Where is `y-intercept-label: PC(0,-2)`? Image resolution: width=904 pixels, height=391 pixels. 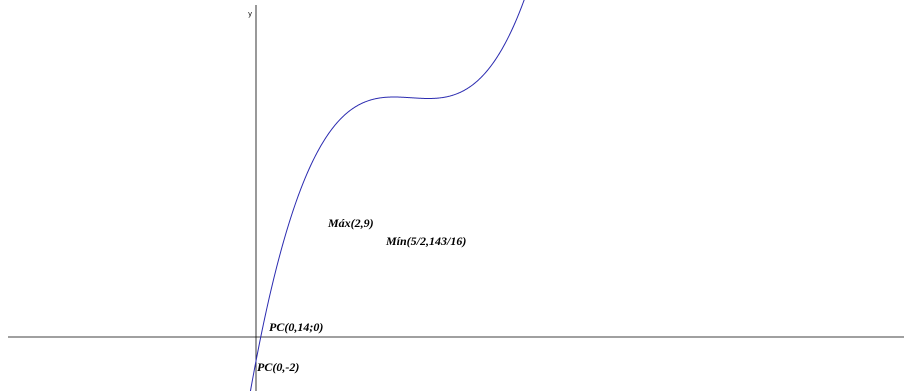 y-intercept-label: PC(0,-2) is located at coordinates (278, 367).